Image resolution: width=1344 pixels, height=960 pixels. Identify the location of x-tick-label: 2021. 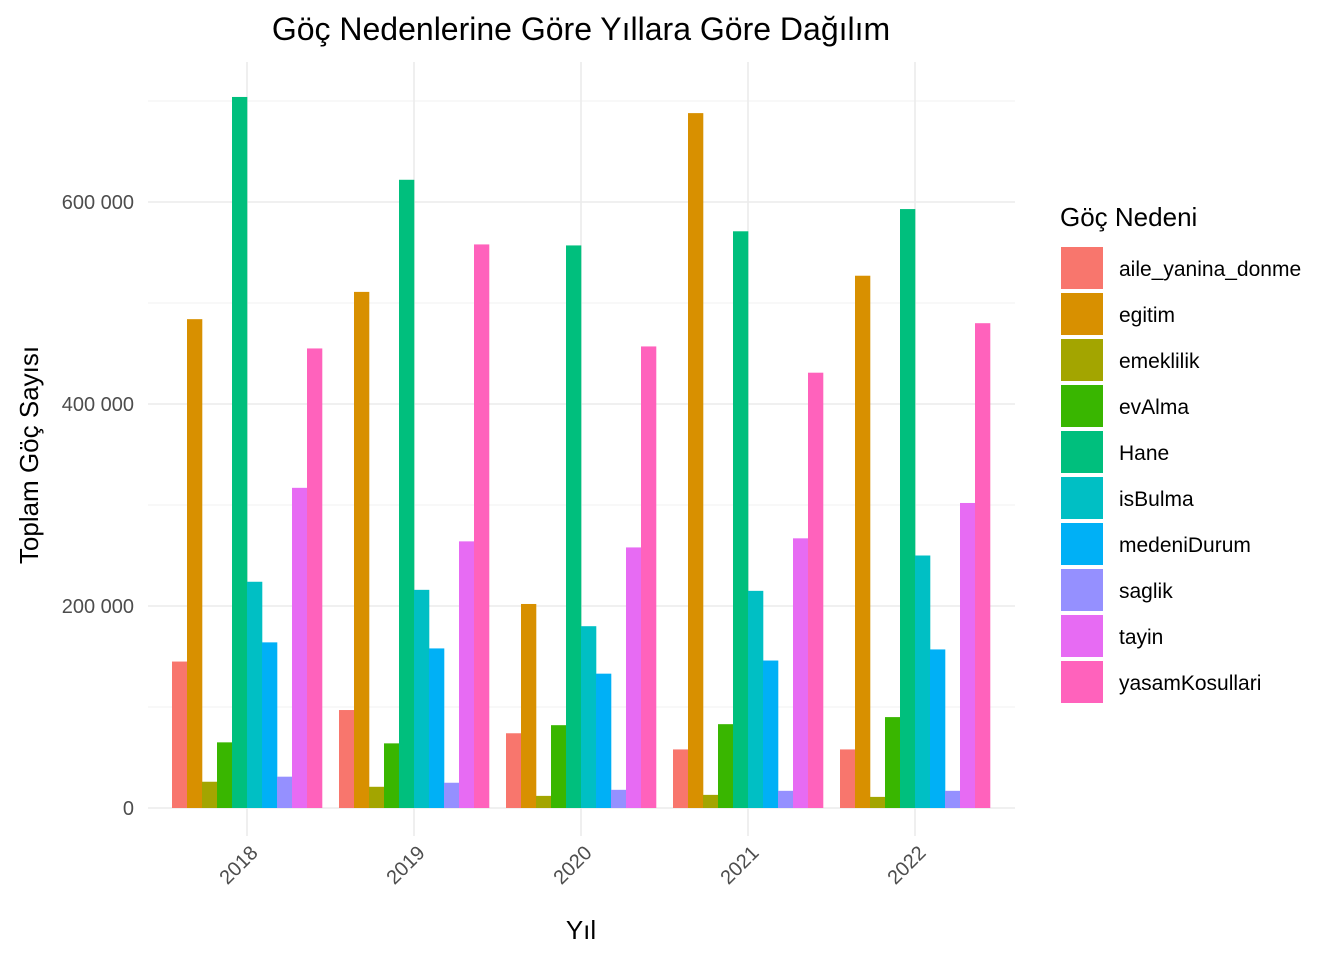
(740, 865).